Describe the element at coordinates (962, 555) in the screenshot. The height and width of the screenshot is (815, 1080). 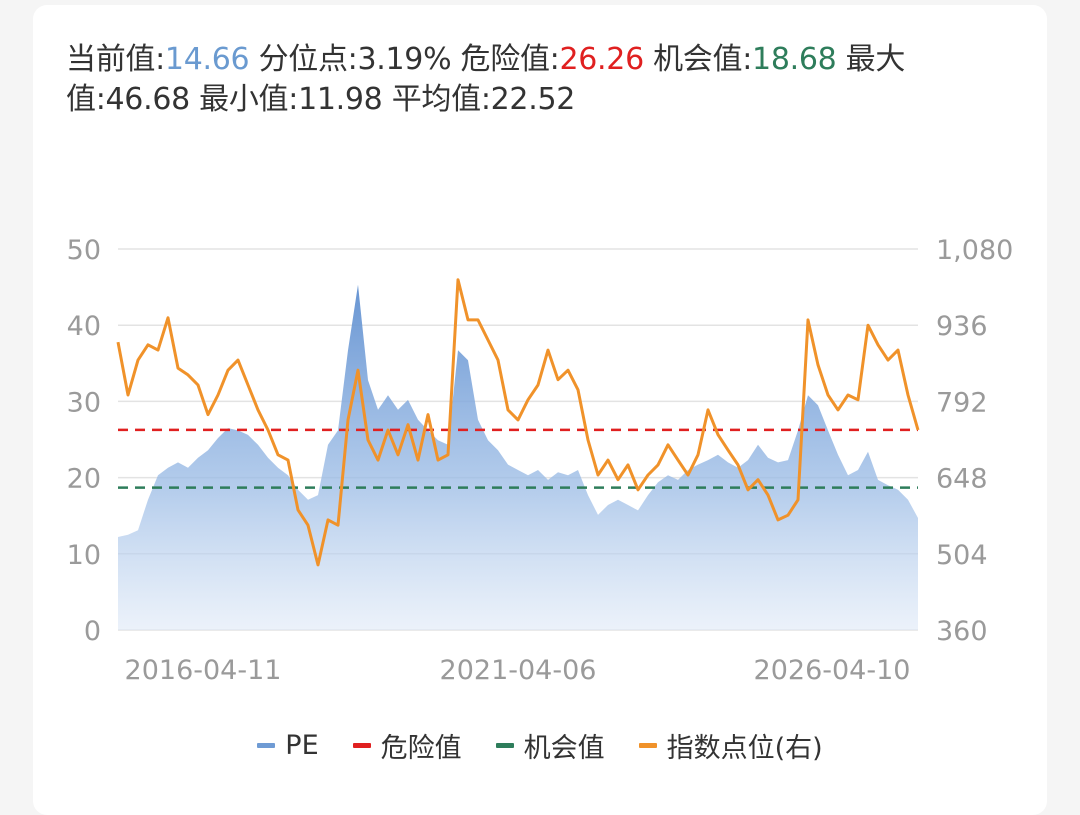
I see `svg-text: 504` at that location.